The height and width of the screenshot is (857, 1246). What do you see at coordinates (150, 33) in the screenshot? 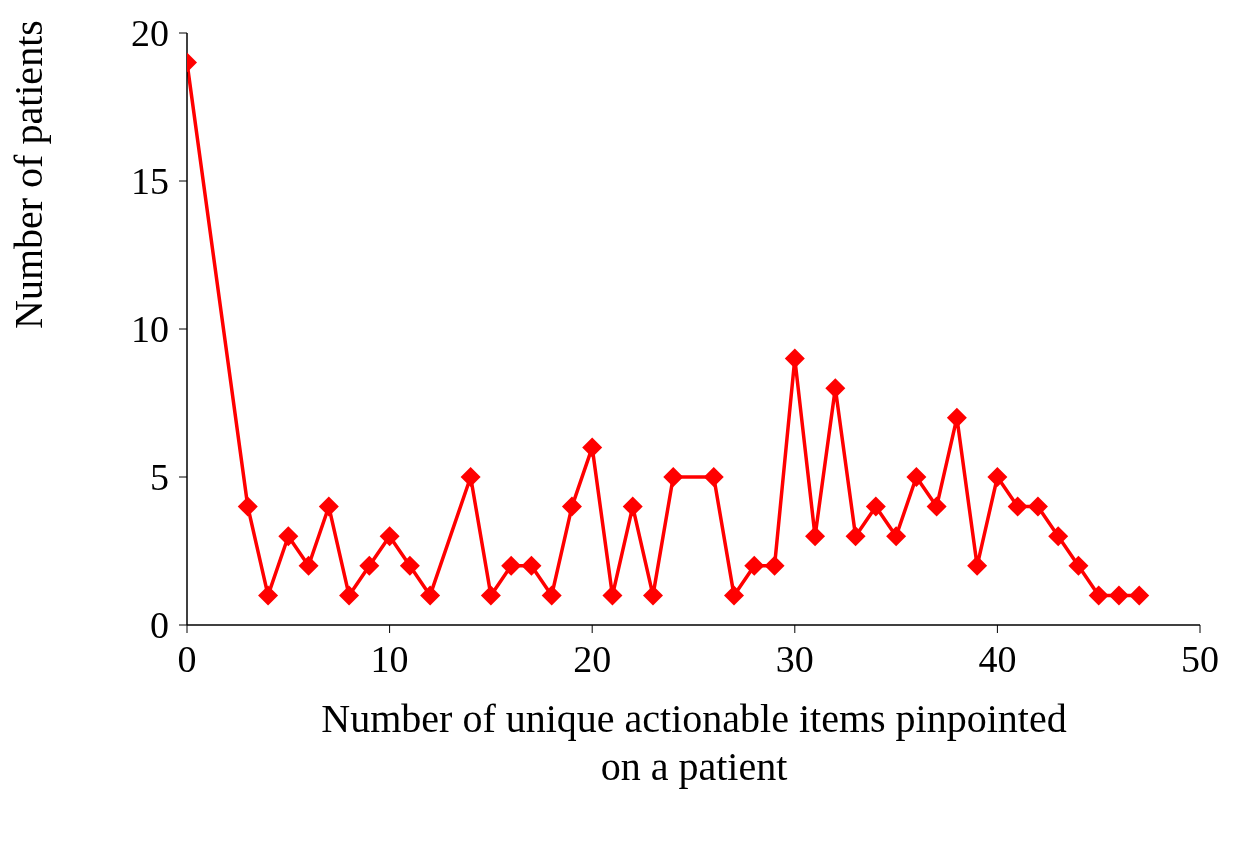
I see `y-tick-label: 20` at bounding box center [150, 33].